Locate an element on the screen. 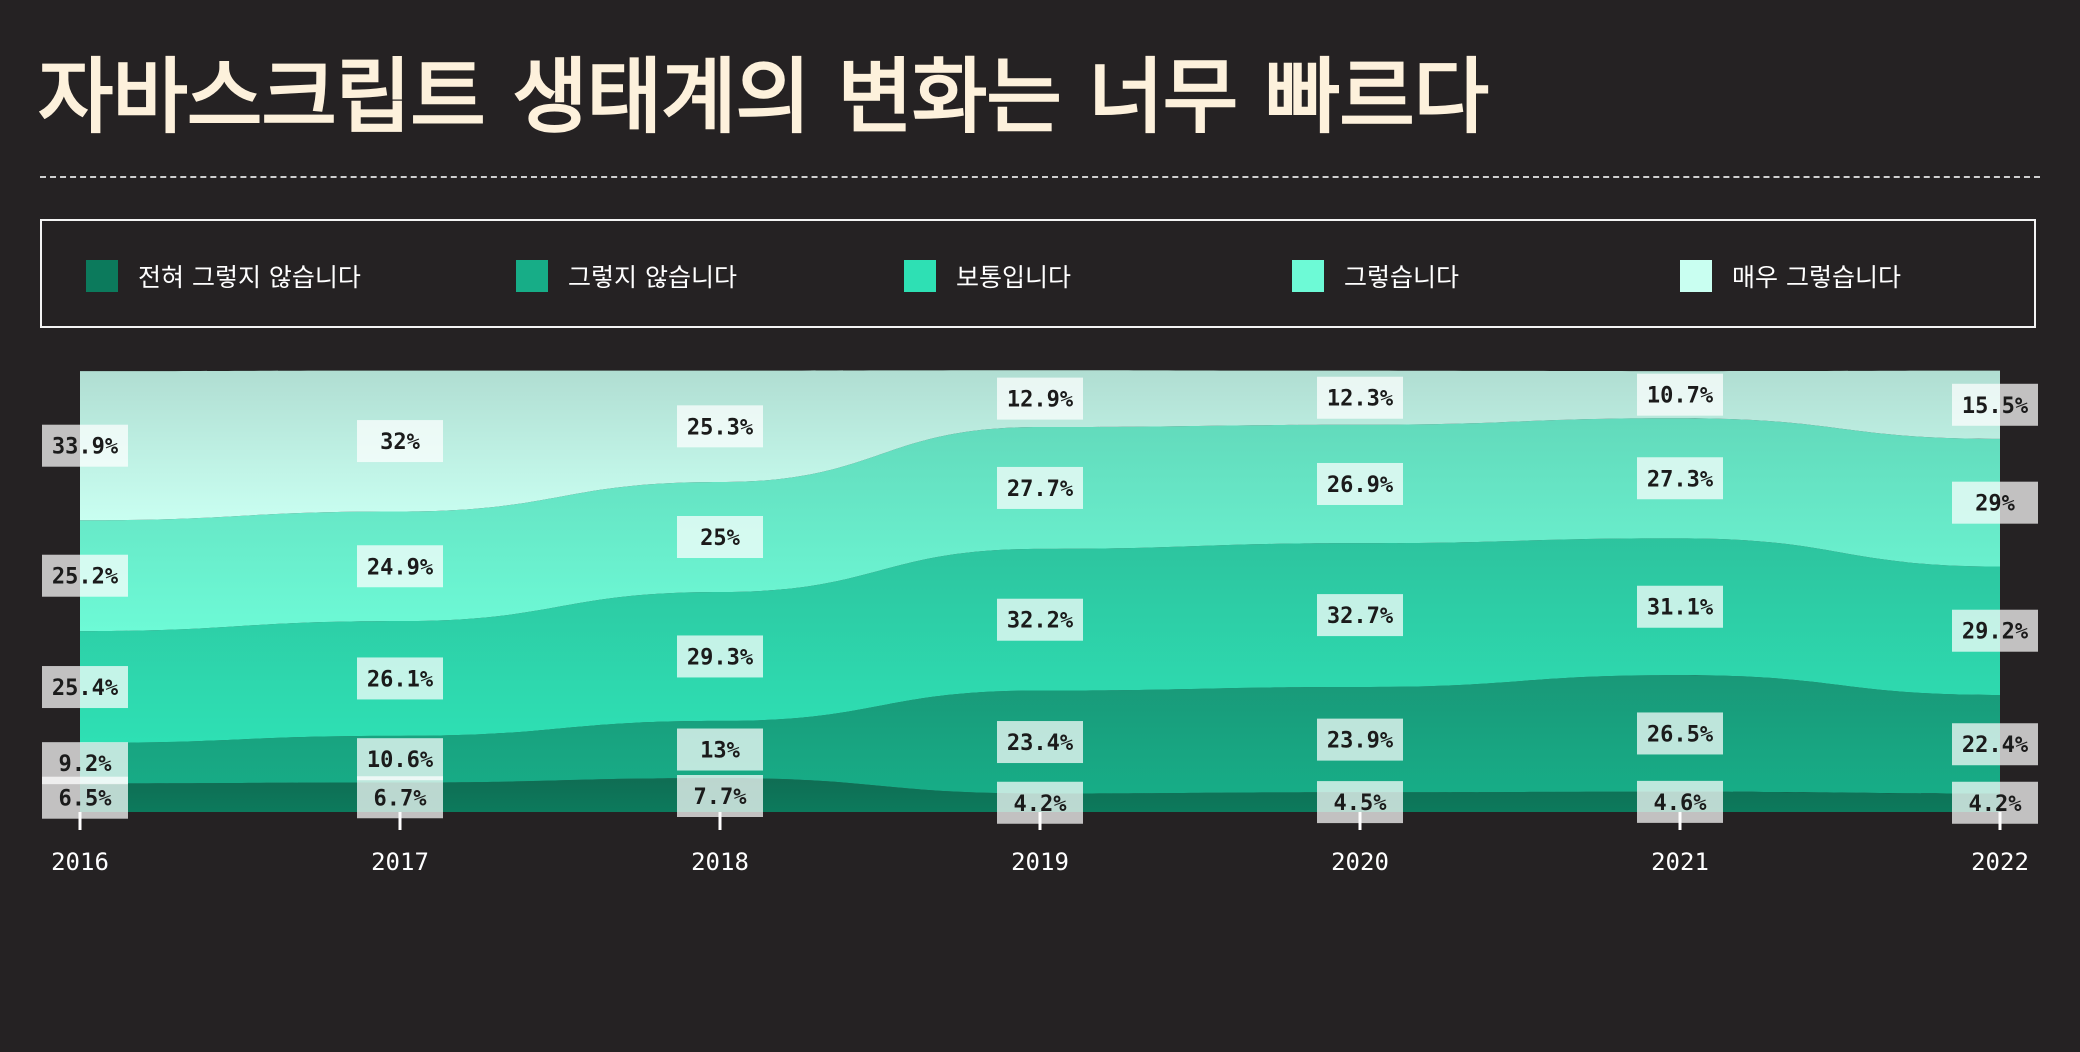 The image size is (2080, 1052). data-label-text: 23.4% is located at coordinates (1040, 743).